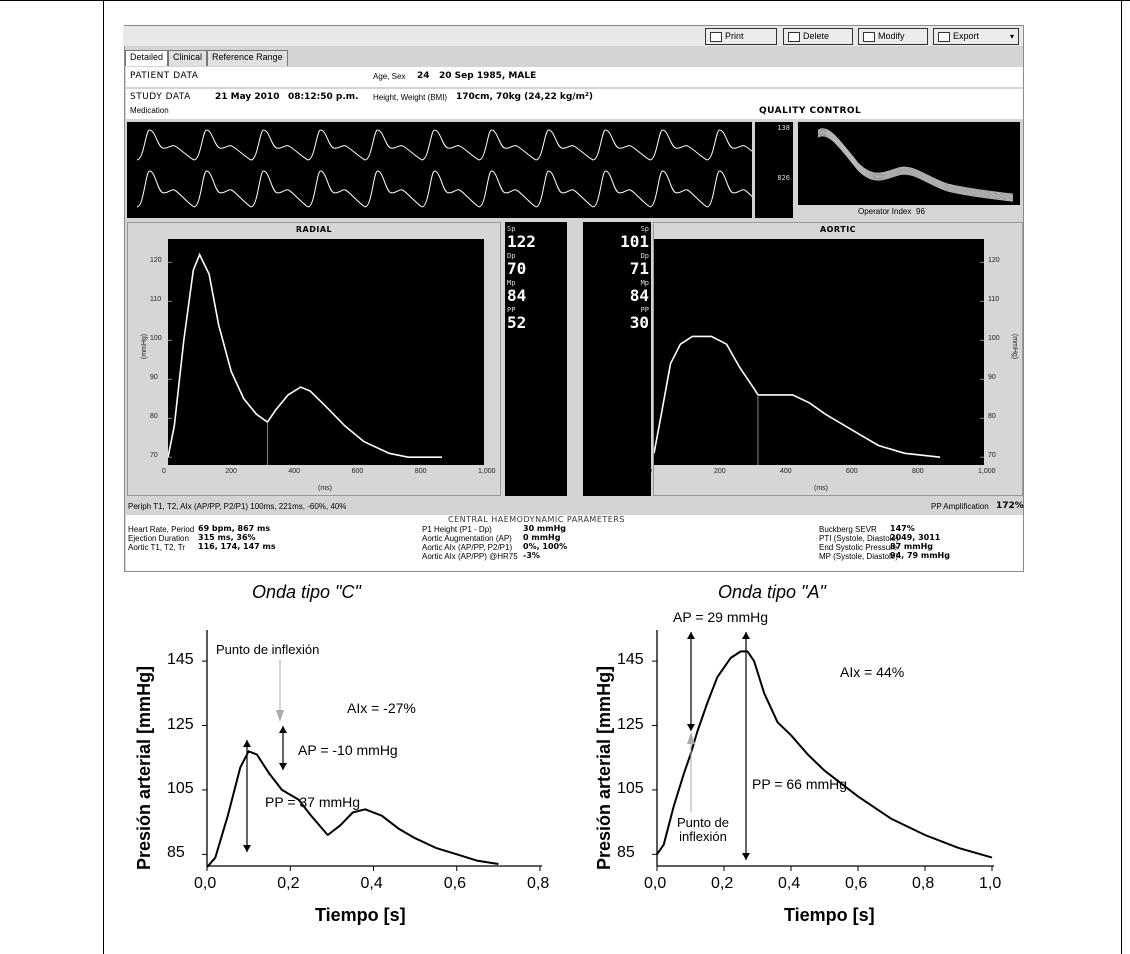  Describe the element at coordinates (821, 488) in the screenshot. I see `aortic-x-unit: (ms)` at that location.